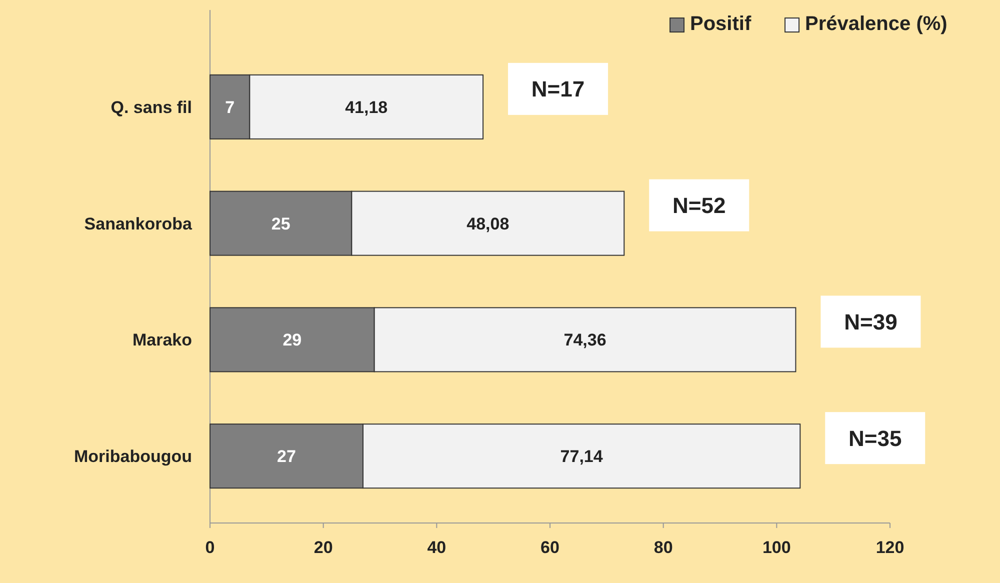 The height and width of the screenshot is (583, 1000). I want to click on data-label: 7, so click(230, 107).